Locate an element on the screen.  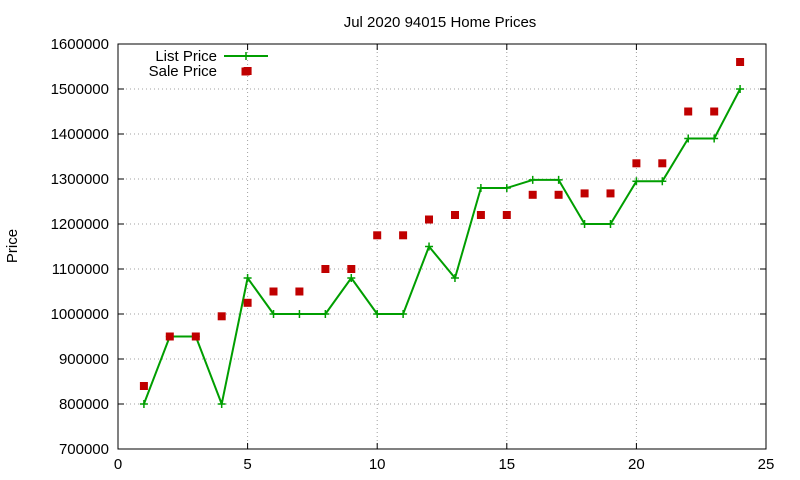
y-tick-label: 1500000 is located at coordinates (80, 89).